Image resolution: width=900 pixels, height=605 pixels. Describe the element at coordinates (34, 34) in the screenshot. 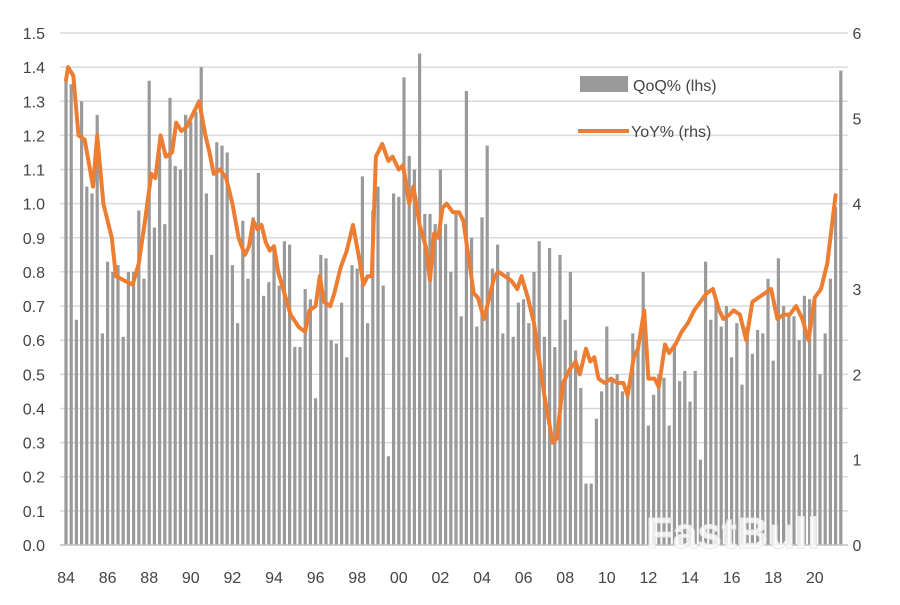

I see `y-left-tick-label: 1.5` at that location.